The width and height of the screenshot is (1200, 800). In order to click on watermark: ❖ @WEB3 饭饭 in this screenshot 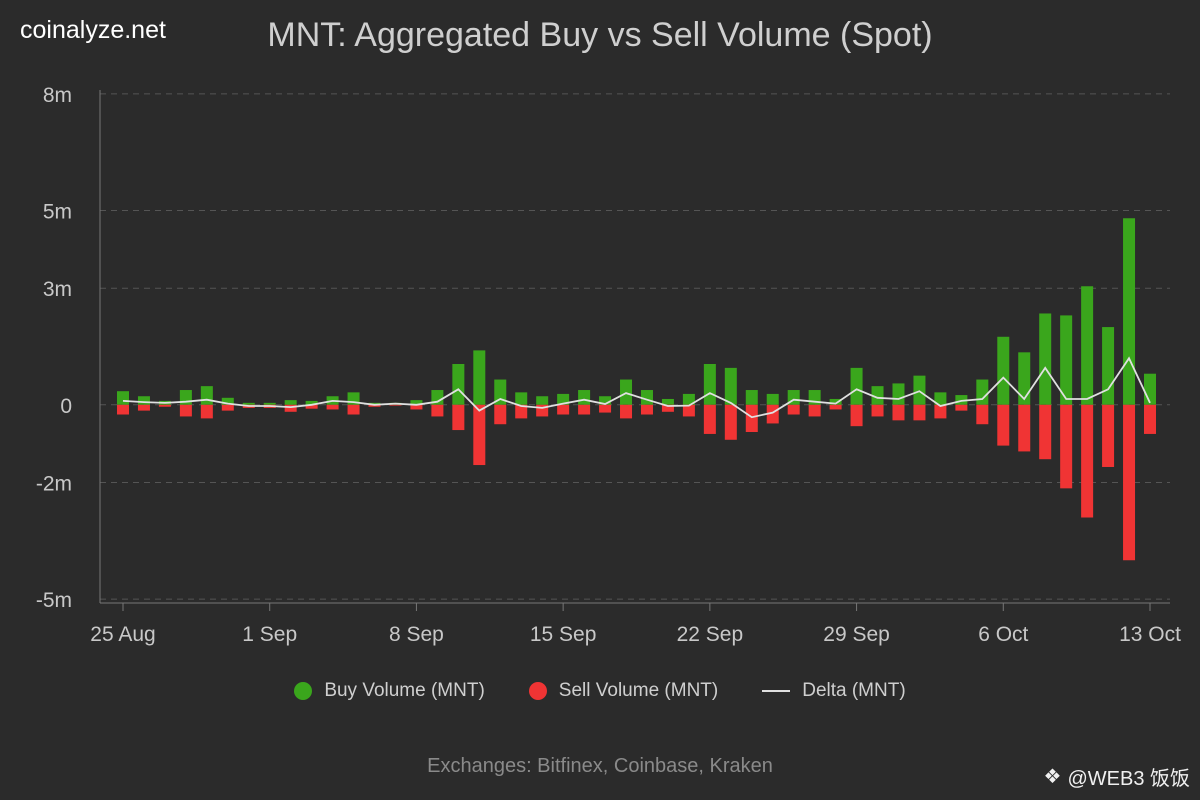, I will do `click(1117, 776)`.